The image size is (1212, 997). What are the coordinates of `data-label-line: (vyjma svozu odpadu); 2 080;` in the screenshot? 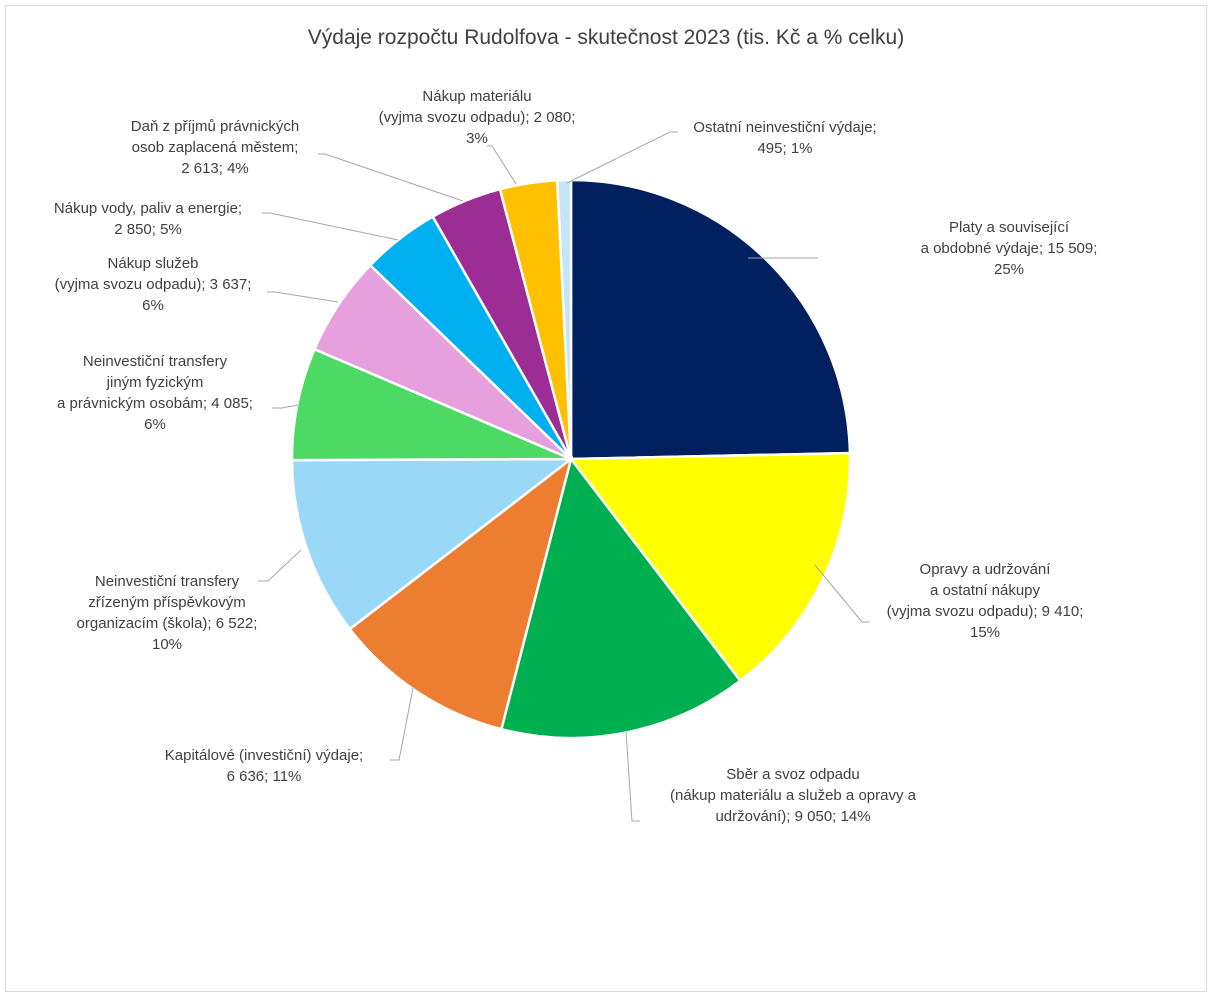 It's located at (477, 117).